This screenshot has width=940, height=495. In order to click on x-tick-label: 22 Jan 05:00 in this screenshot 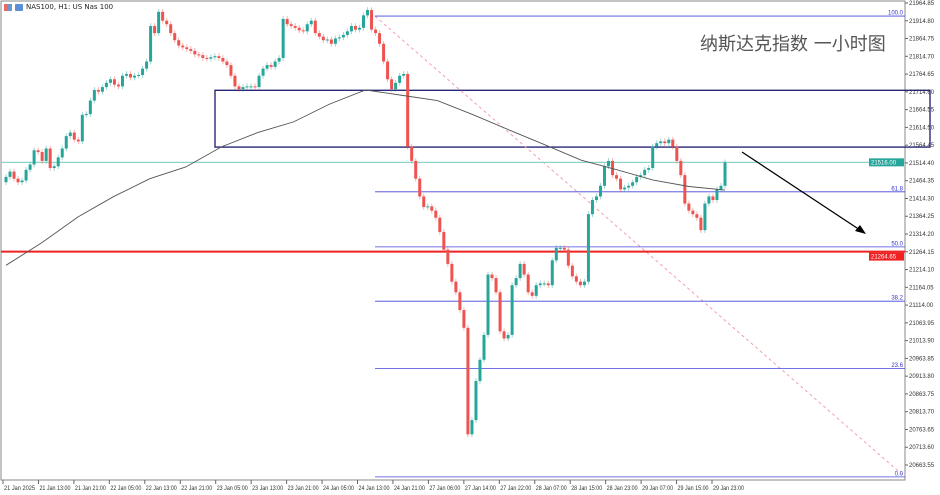, I will do `click(126, 489)`.